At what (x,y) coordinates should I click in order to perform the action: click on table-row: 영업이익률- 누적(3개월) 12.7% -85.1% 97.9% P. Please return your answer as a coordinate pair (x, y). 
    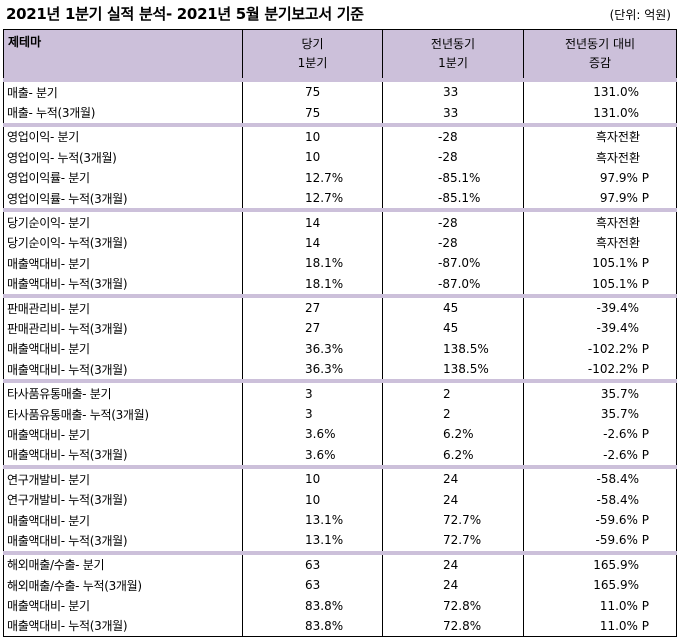
    Looking at the image, I should click on (340, 199).